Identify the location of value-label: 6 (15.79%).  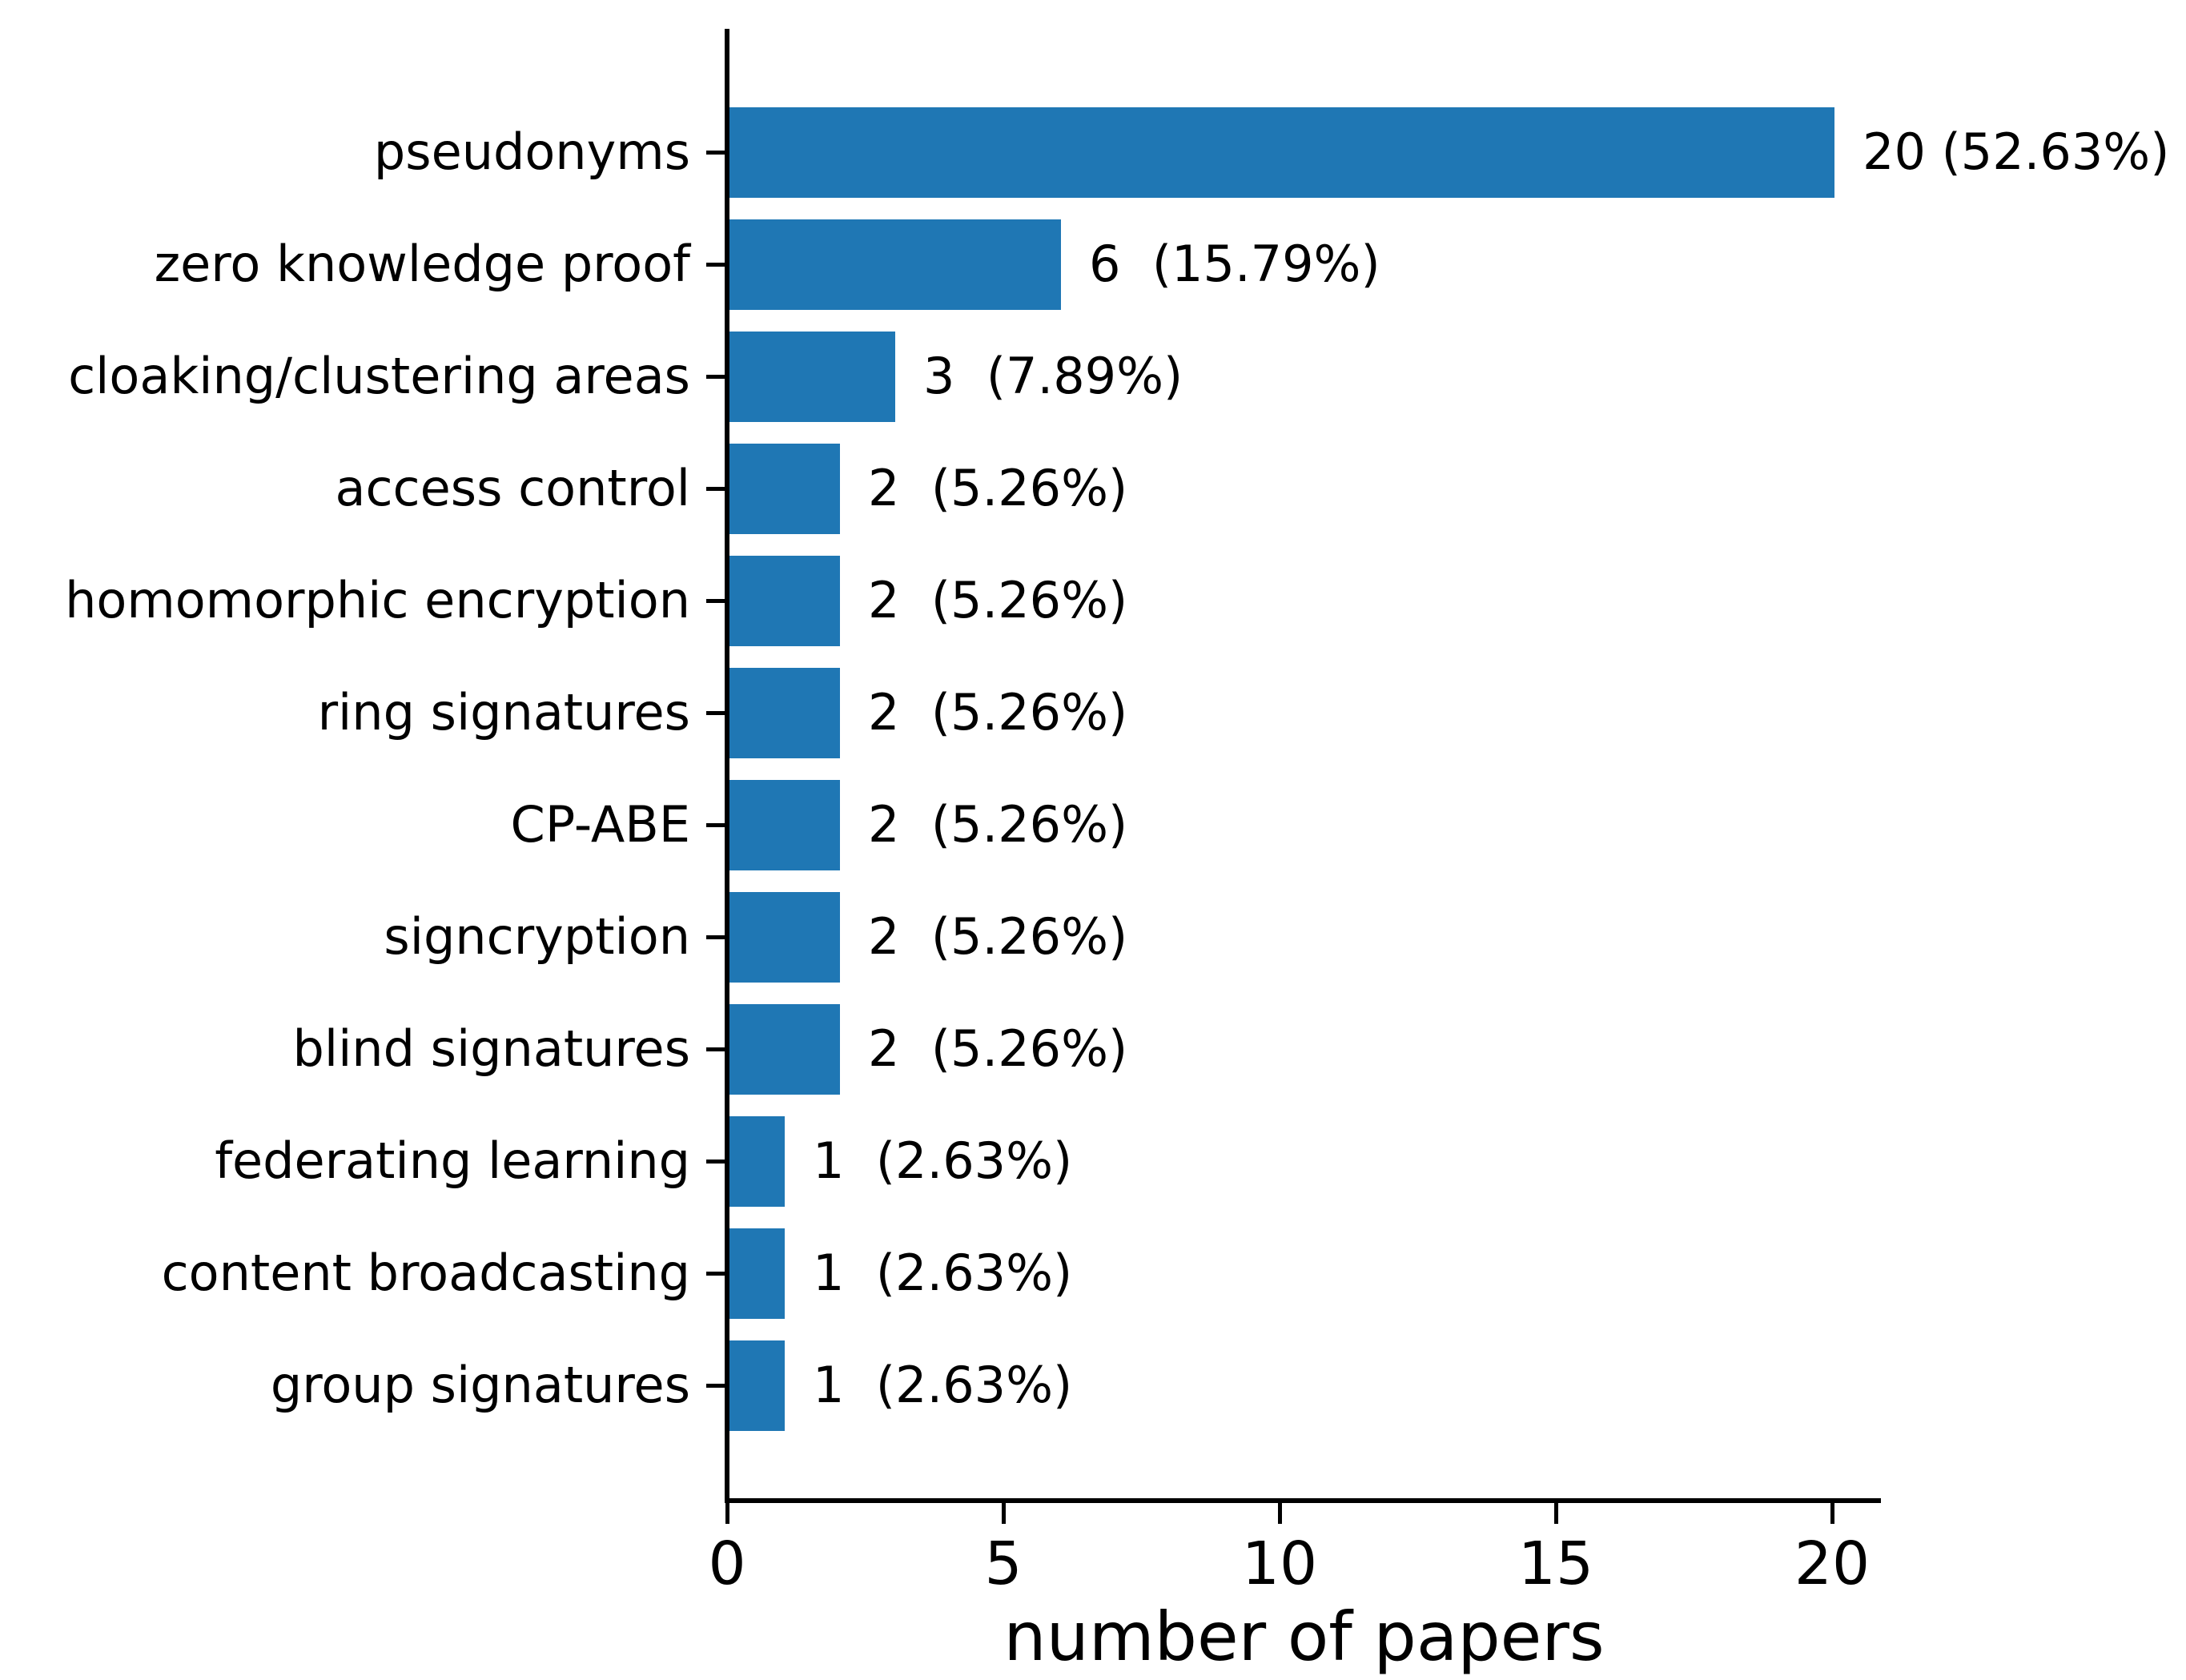
(1235, 264).